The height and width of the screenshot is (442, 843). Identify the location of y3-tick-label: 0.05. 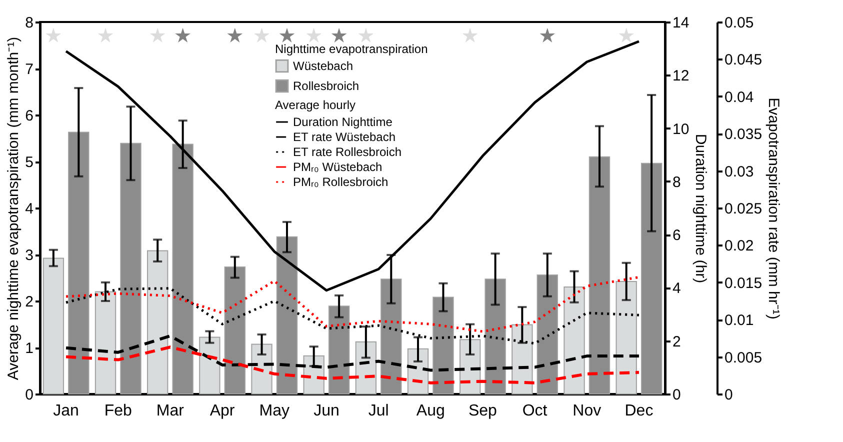
(739, 23).